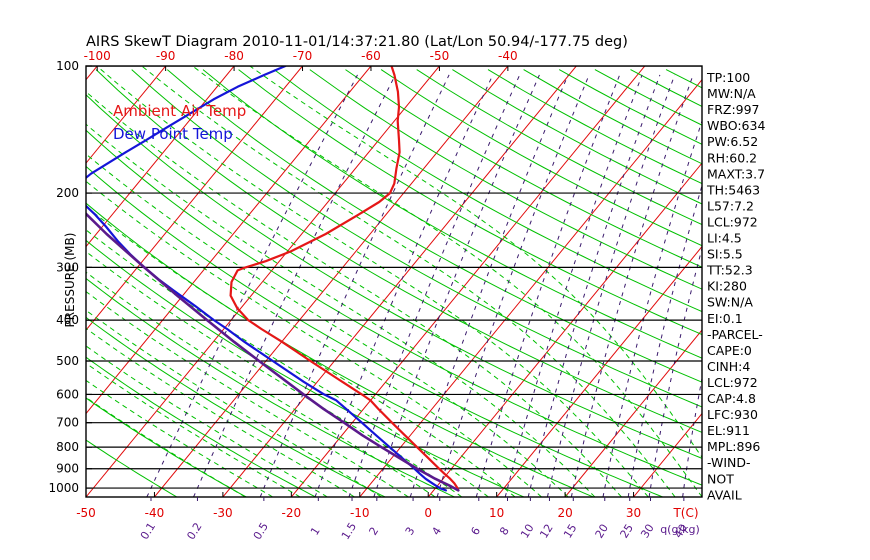 The height and width of the screenshot is (560, 870). What do you see at coordinates (67, 423) in the screenshot?
I see `pressure-tick-label: 700` at bounding box center [67, 423].